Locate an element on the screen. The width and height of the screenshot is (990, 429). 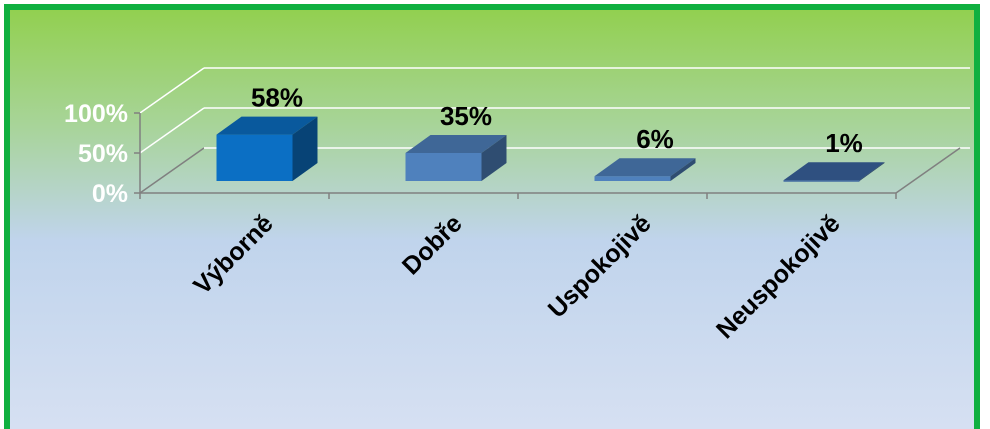
y-tick-label: 0% is located at coordinates (110, 194).